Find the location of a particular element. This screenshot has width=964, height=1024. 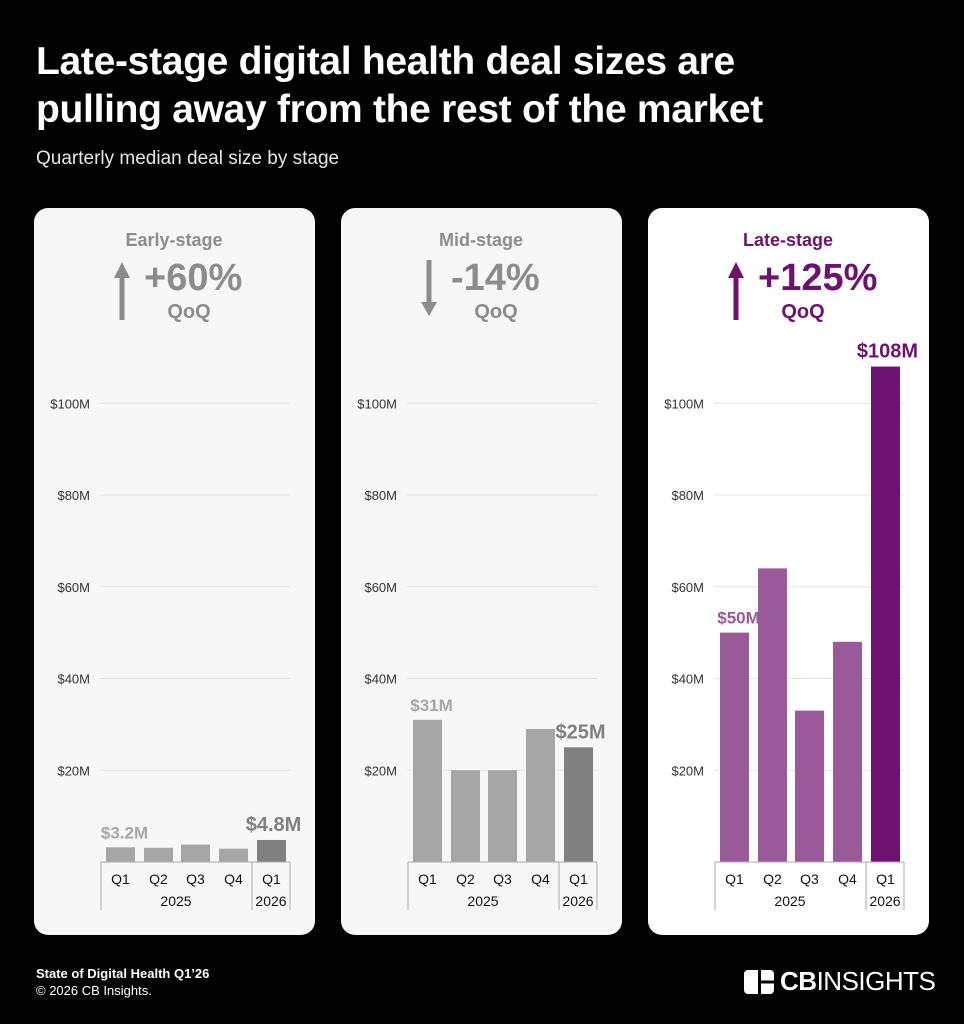

data-label: $4.8M is located at coordinates (274, 825).